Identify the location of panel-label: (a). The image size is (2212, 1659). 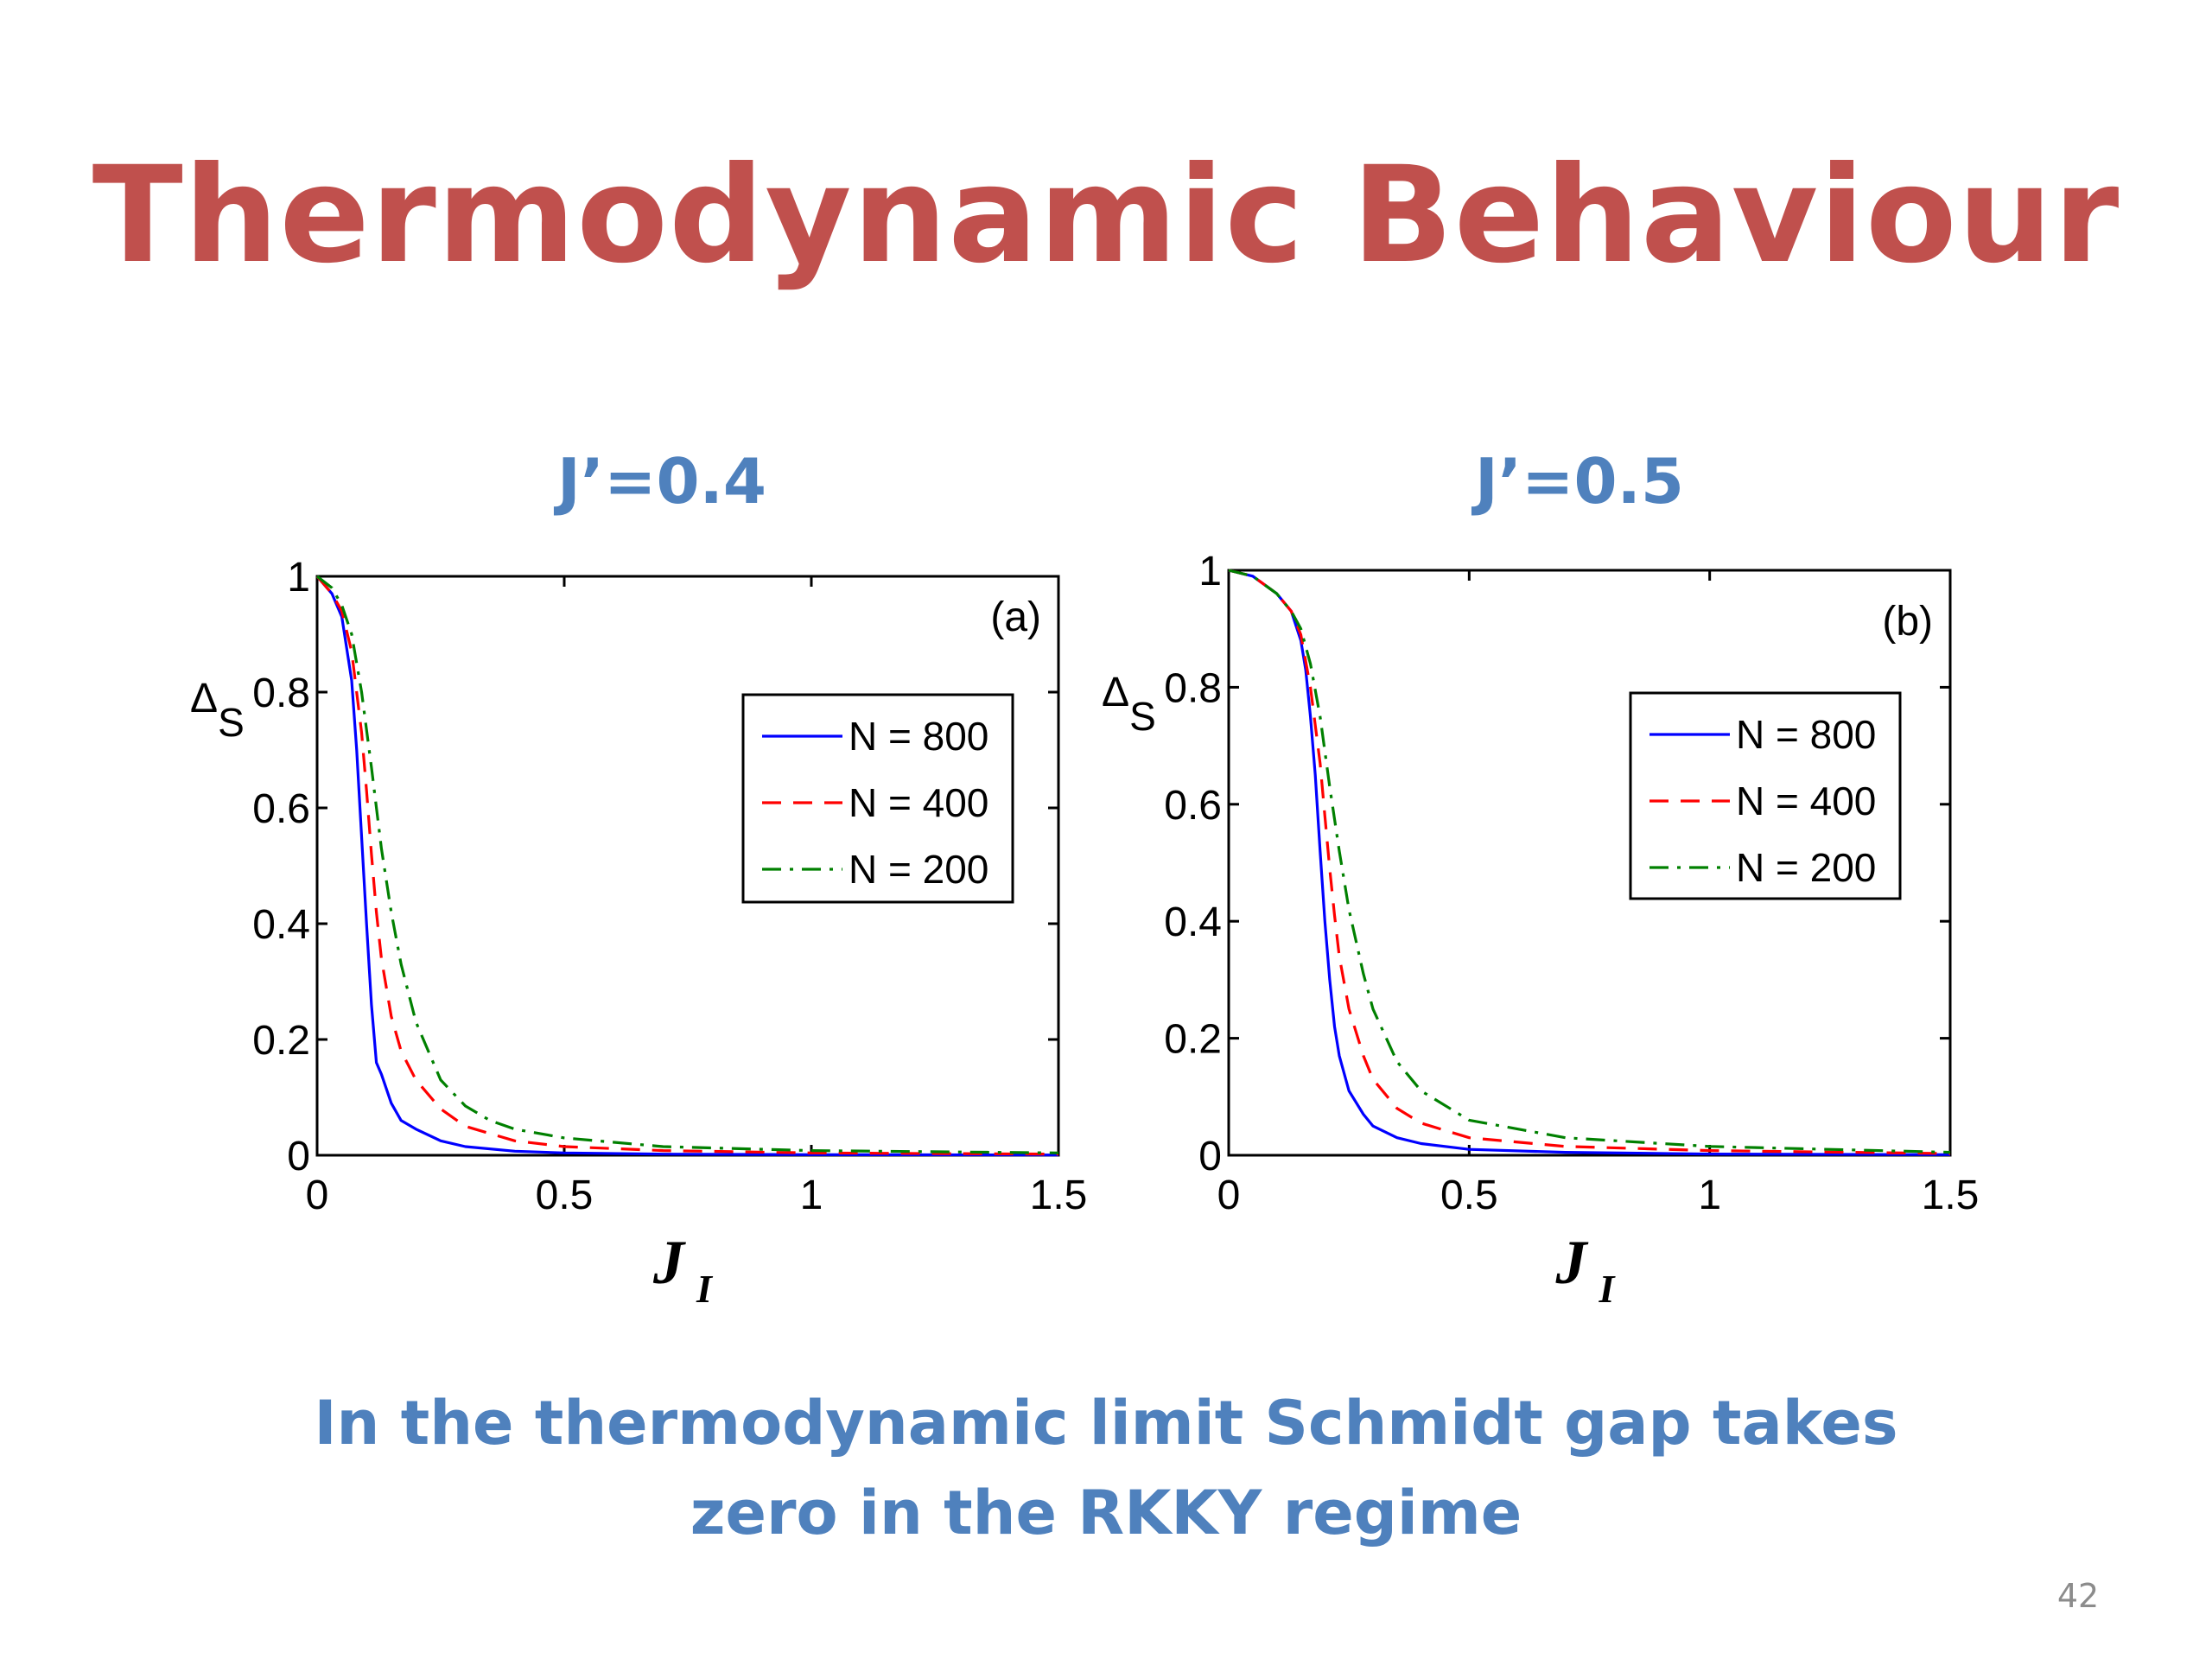
(1015, 617).